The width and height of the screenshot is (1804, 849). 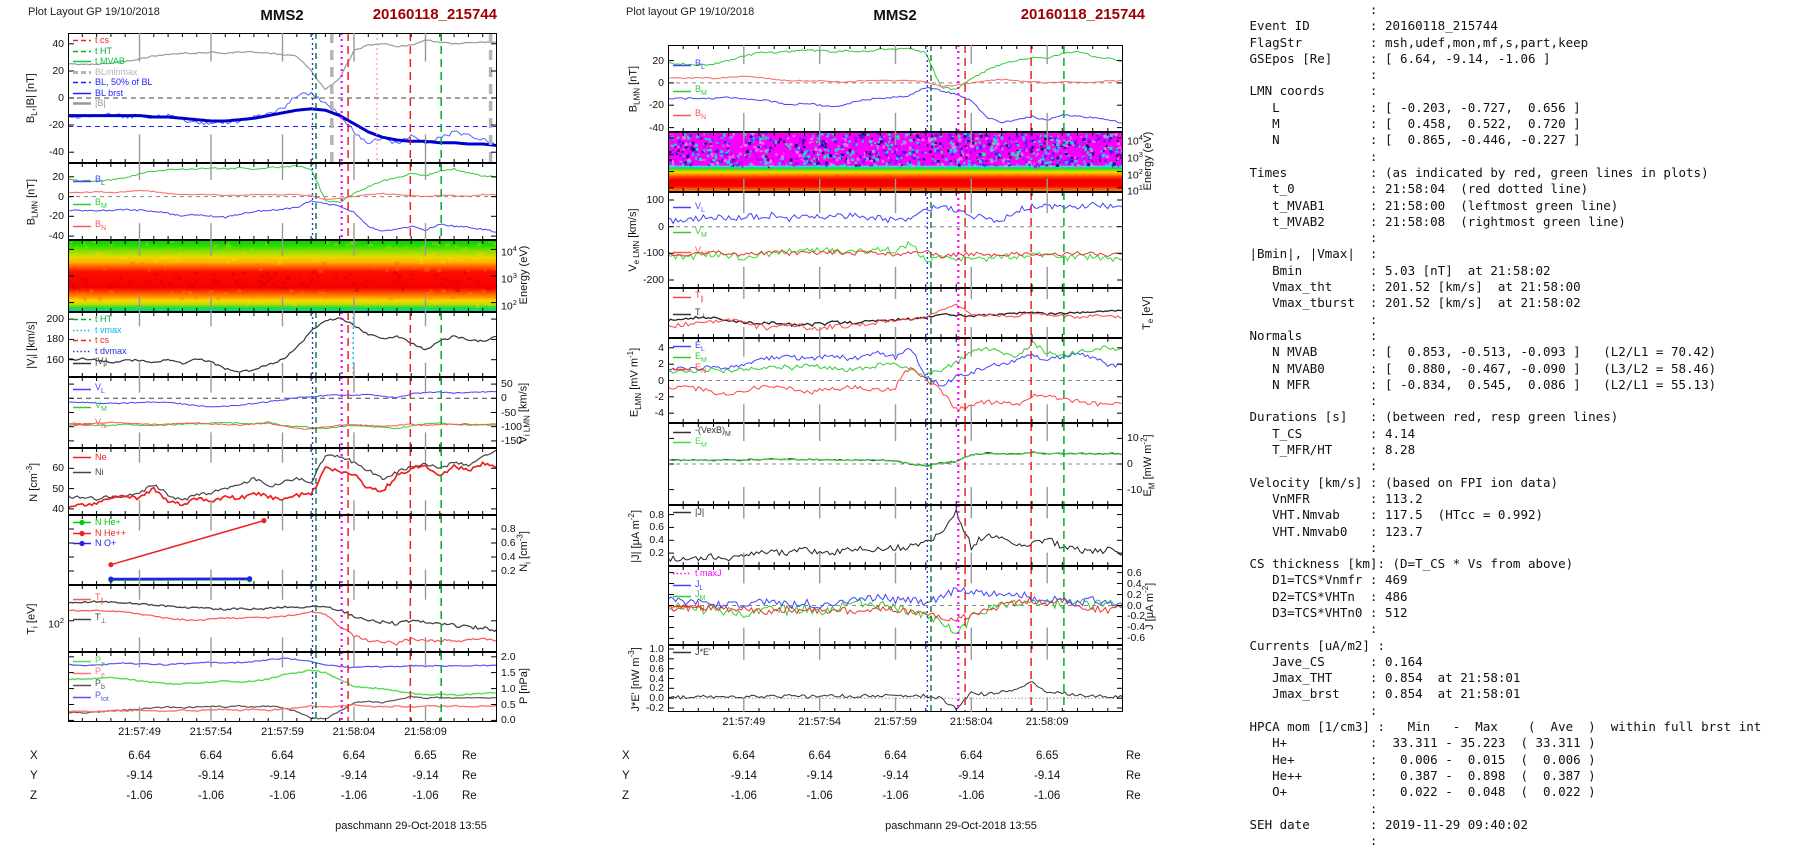 I want to click on panel-ion-energy-spec, so click(x=282, y=276).